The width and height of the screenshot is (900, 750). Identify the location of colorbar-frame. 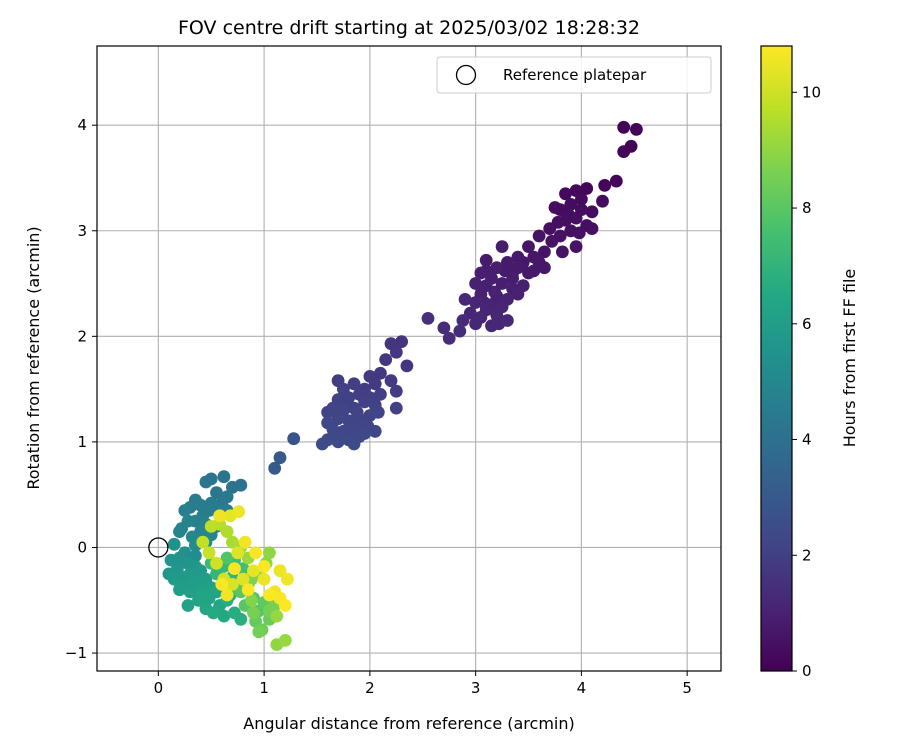
(776, 358).